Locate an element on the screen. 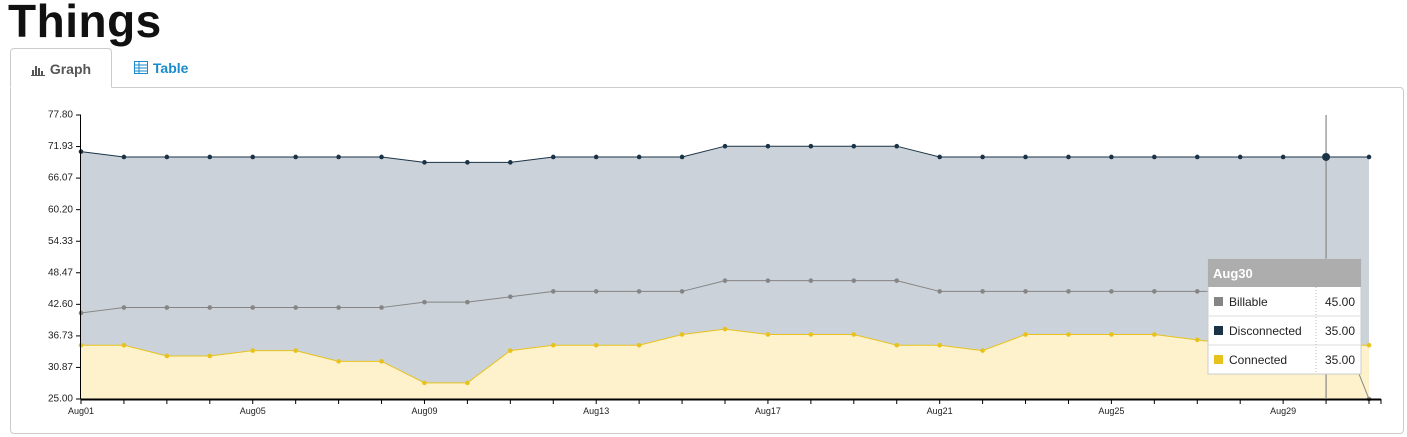 This screenshot has width=1407, height=437. tooltip-name: Disconnected is located at coordinates (1265, 331).